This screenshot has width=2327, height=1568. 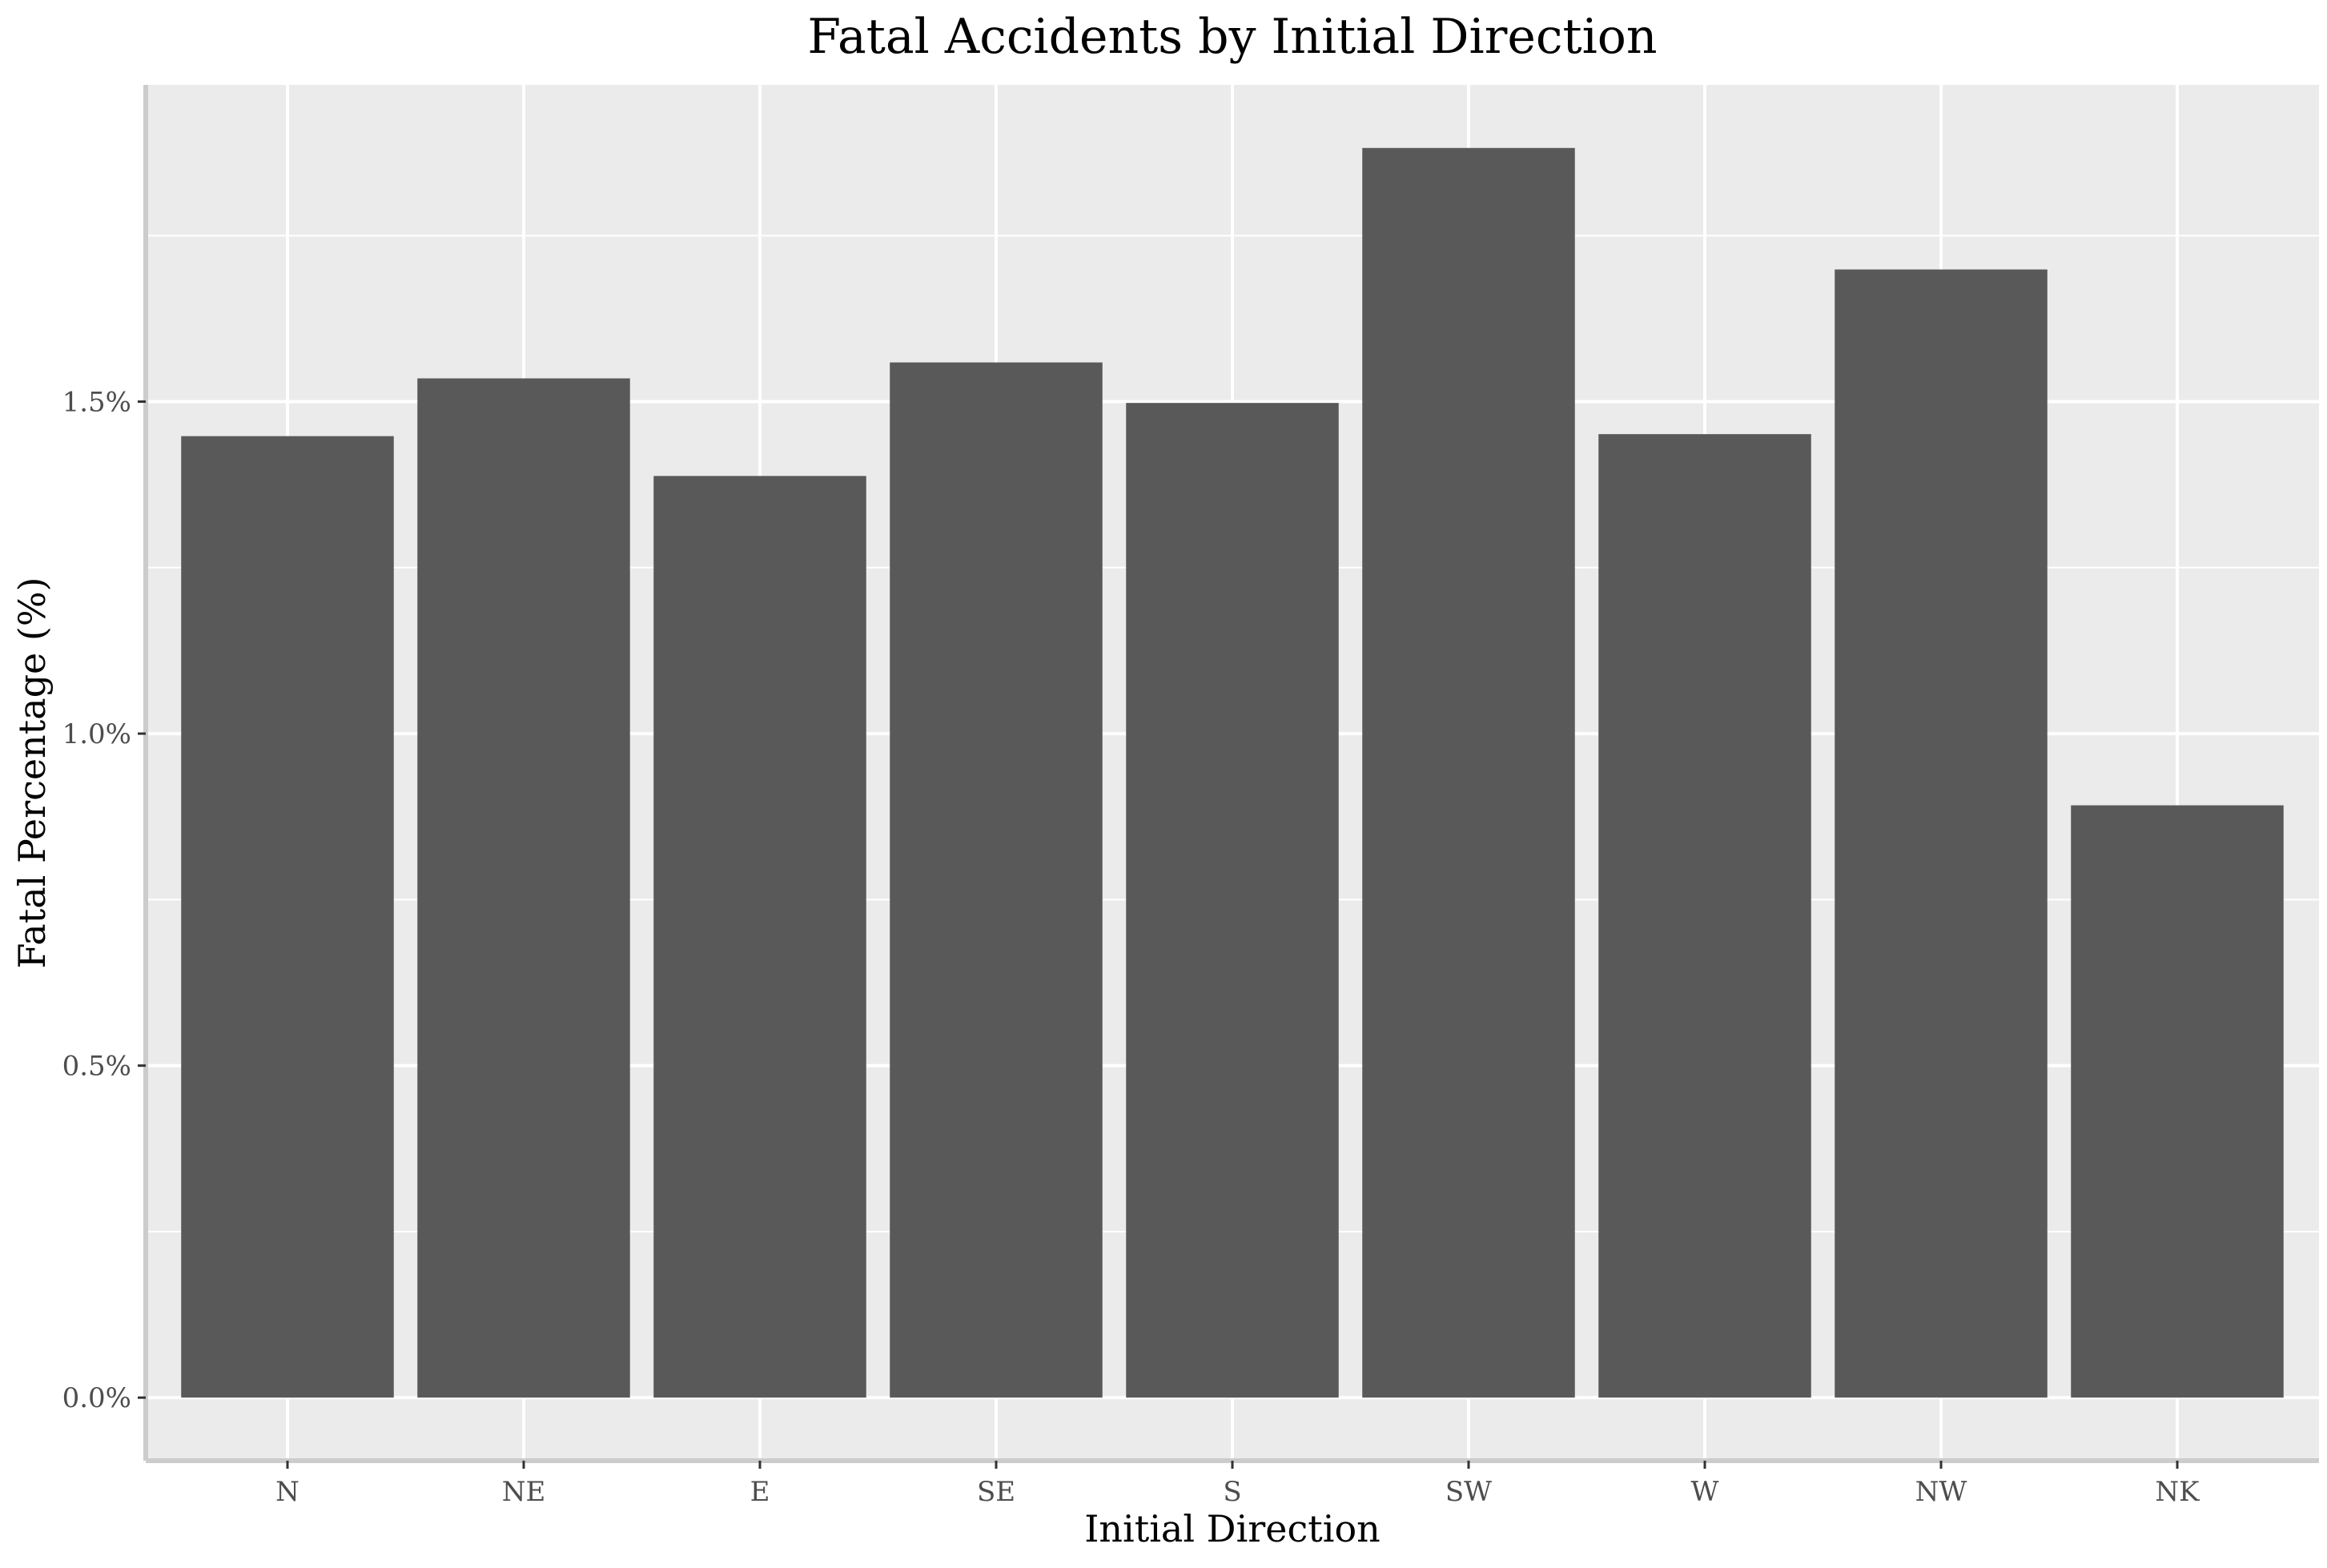 What do you see at coordinates (2177, 1492) in the screenshot?
I see `x-tick-label: NK` at bounding box center [2177, 1492].